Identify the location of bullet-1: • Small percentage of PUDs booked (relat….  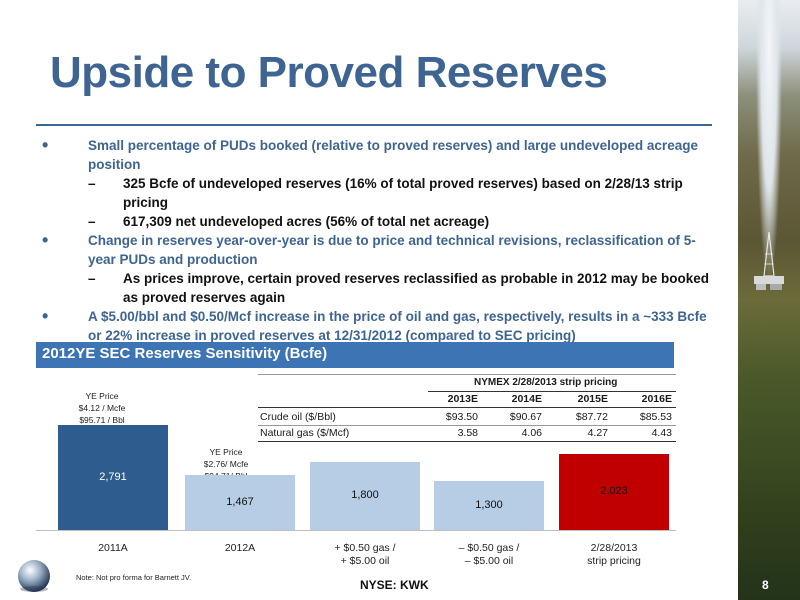
(370, 155).